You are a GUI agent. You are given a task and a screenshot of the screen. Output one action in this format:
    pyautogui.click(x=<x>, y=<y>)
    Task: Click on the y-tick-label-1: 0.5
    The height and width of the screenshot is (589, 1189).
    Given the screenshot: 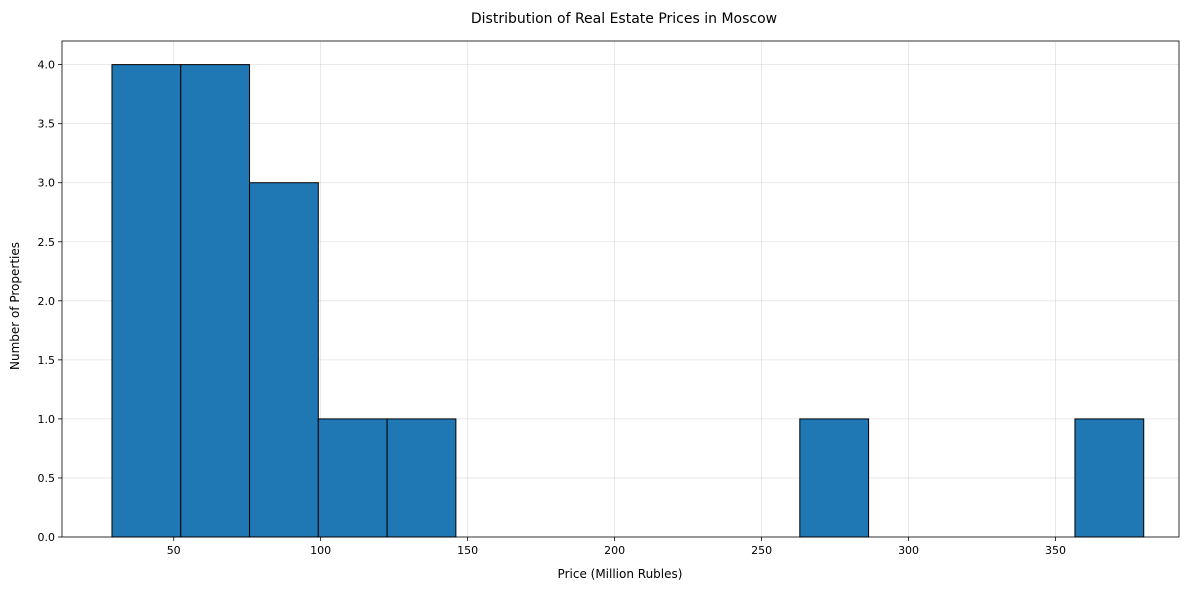 What is the action you would take?
    pyautogui.click(x=47, y=478)
    